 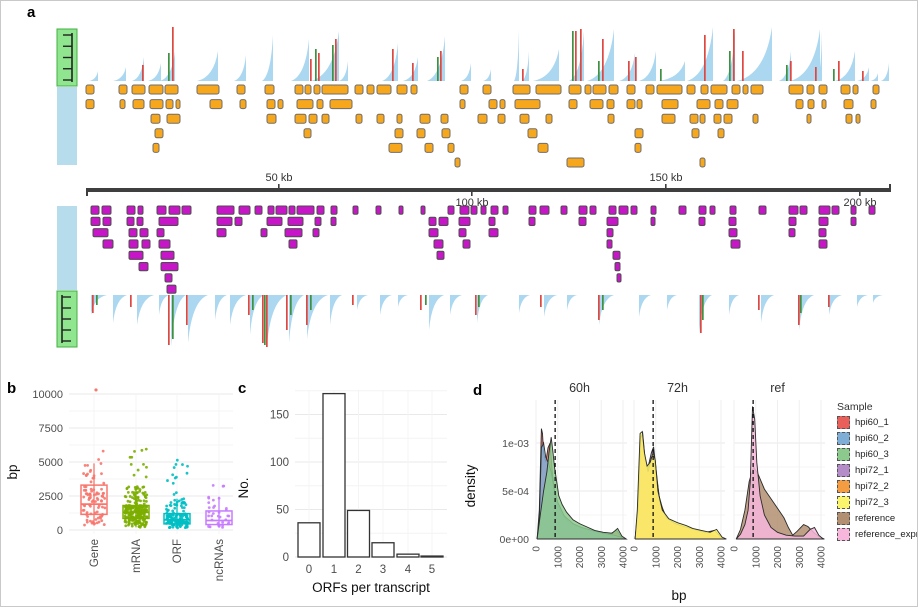 I want to click on y-tick-label: 0e+00, so click(x=515, y=540).